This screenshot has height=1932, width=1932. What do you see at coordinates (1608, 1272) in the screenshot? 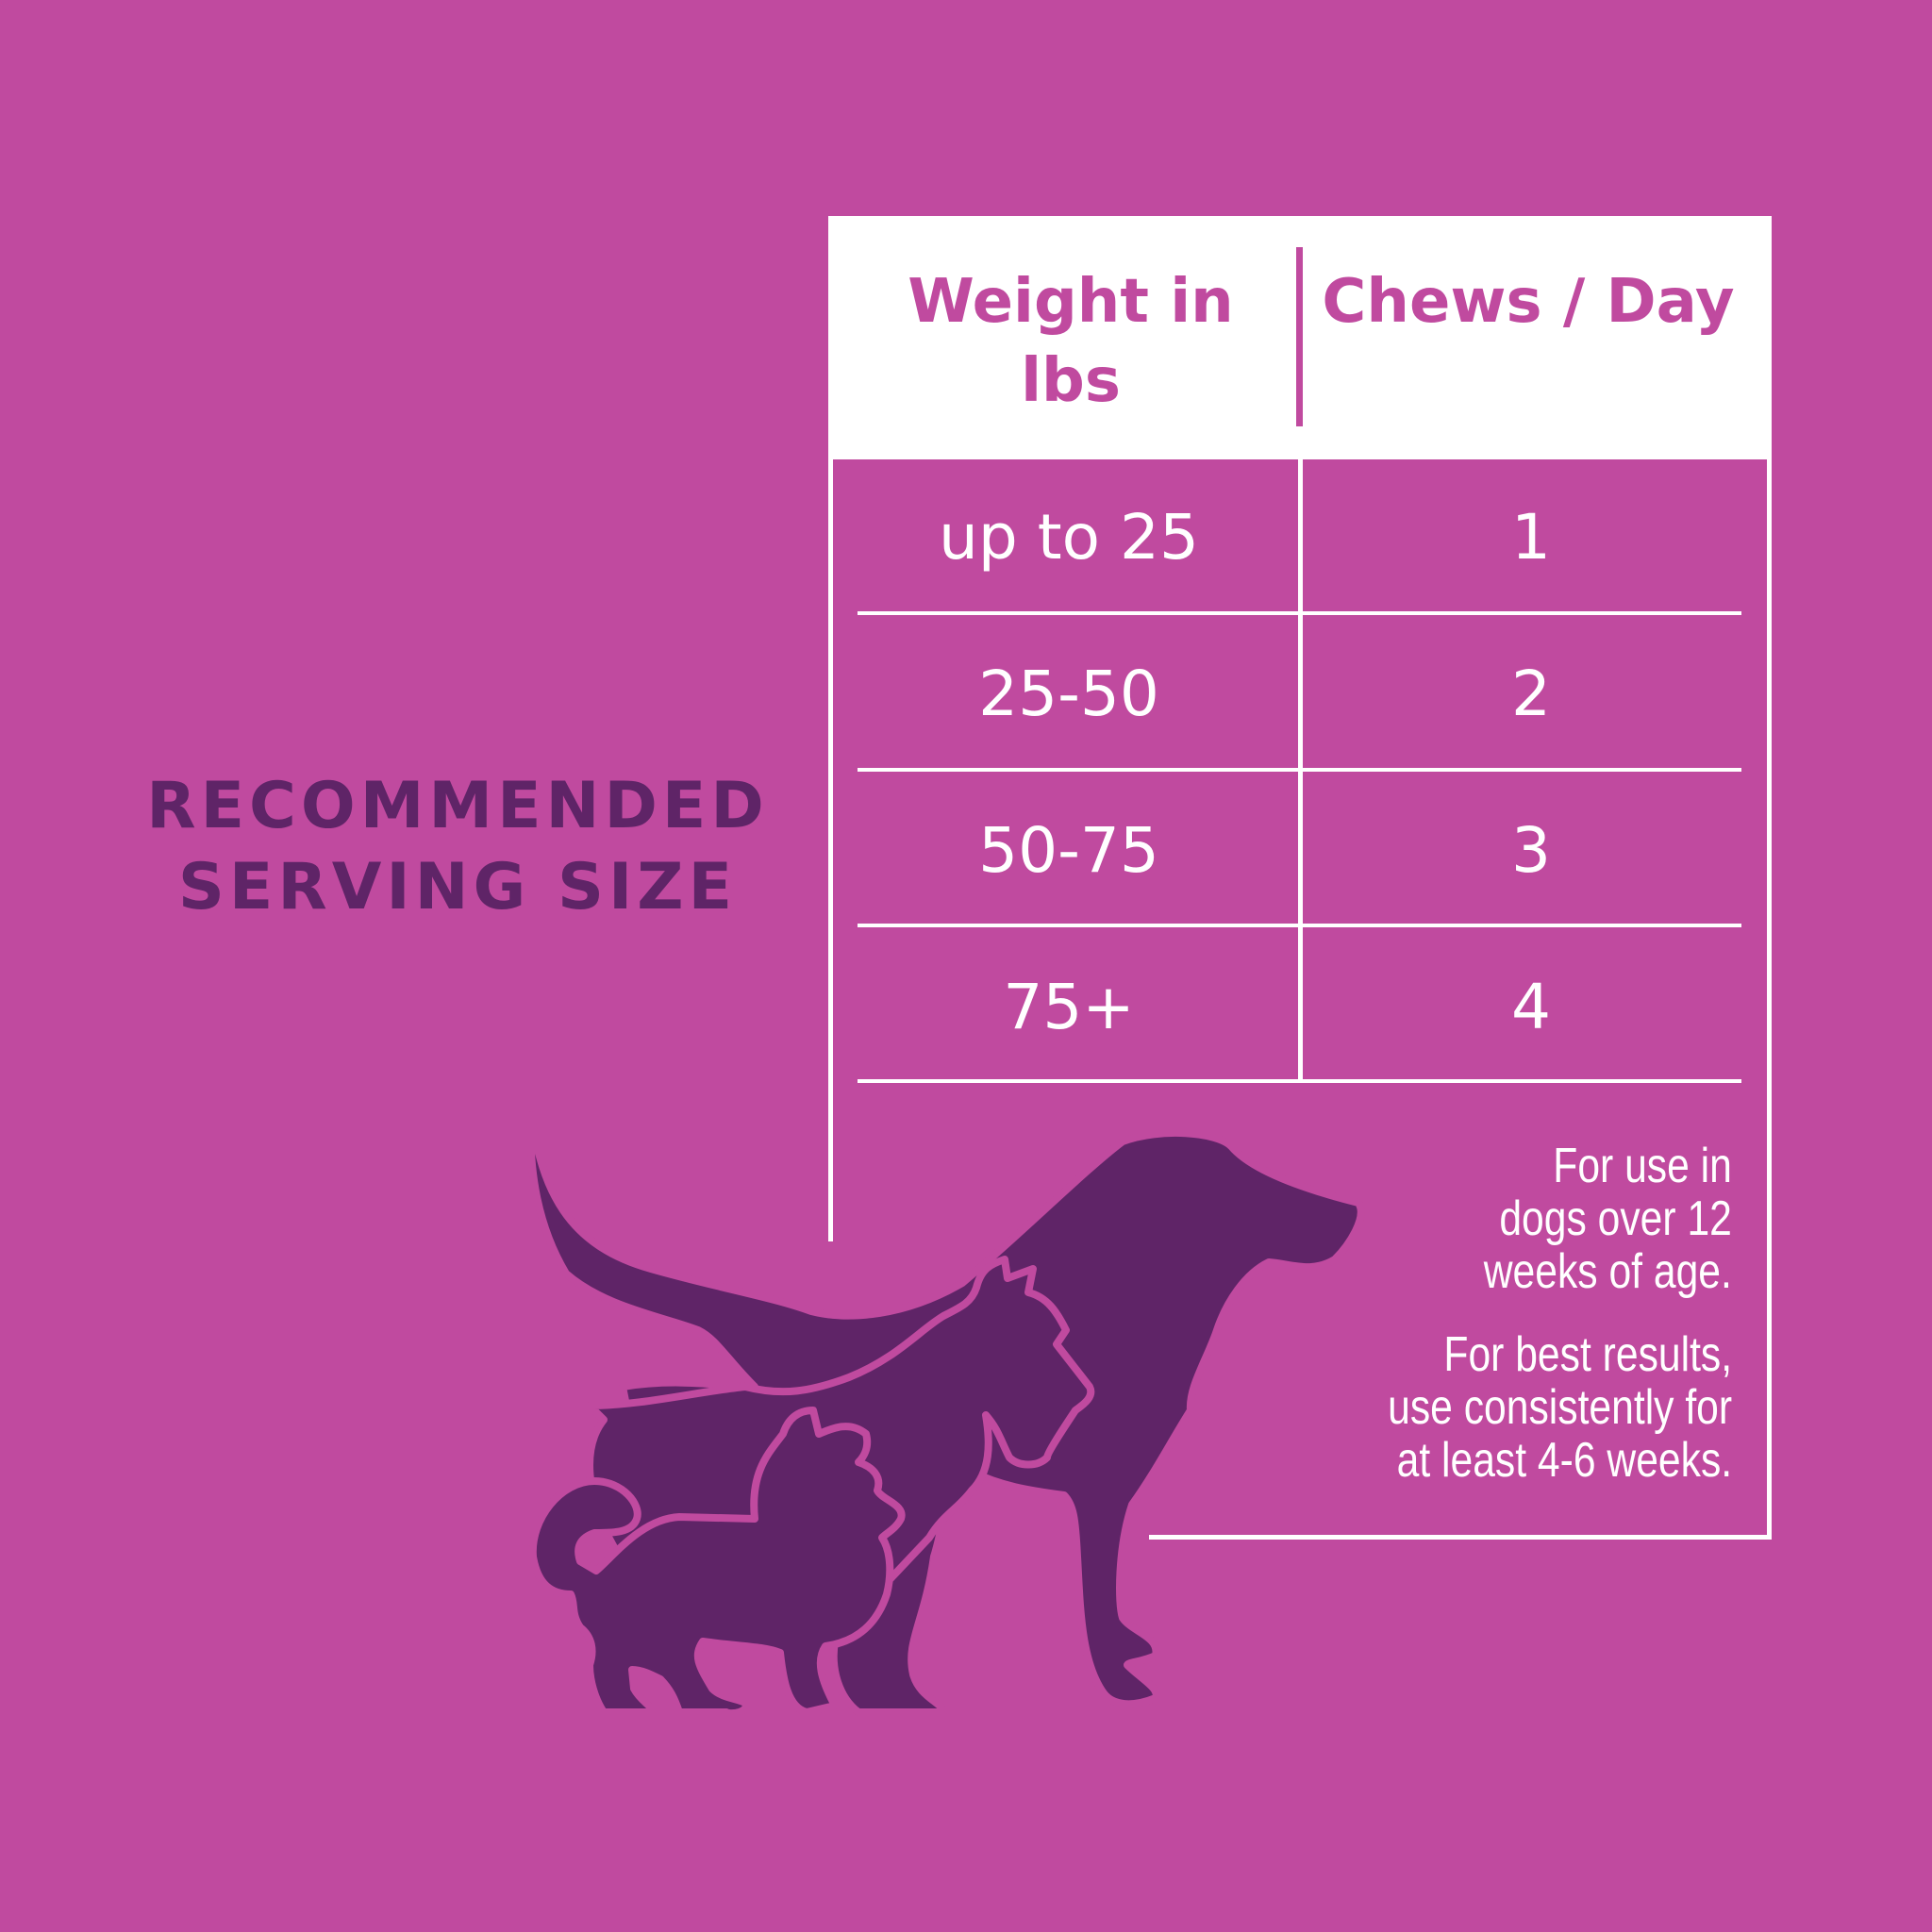
I see `note-line: weeks of age.` at bounding box center [1608, 1272].